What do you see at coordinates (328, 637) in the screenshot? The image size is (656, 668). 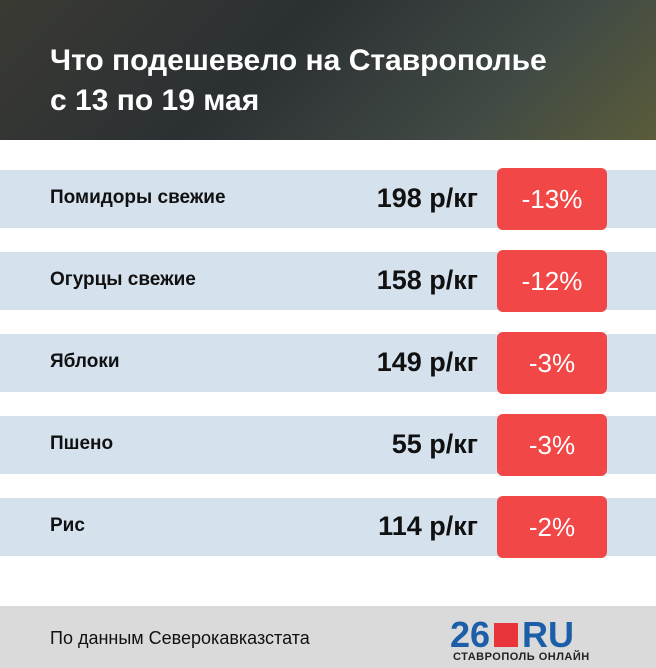 I see `footer` at bounding box center [328, 637].